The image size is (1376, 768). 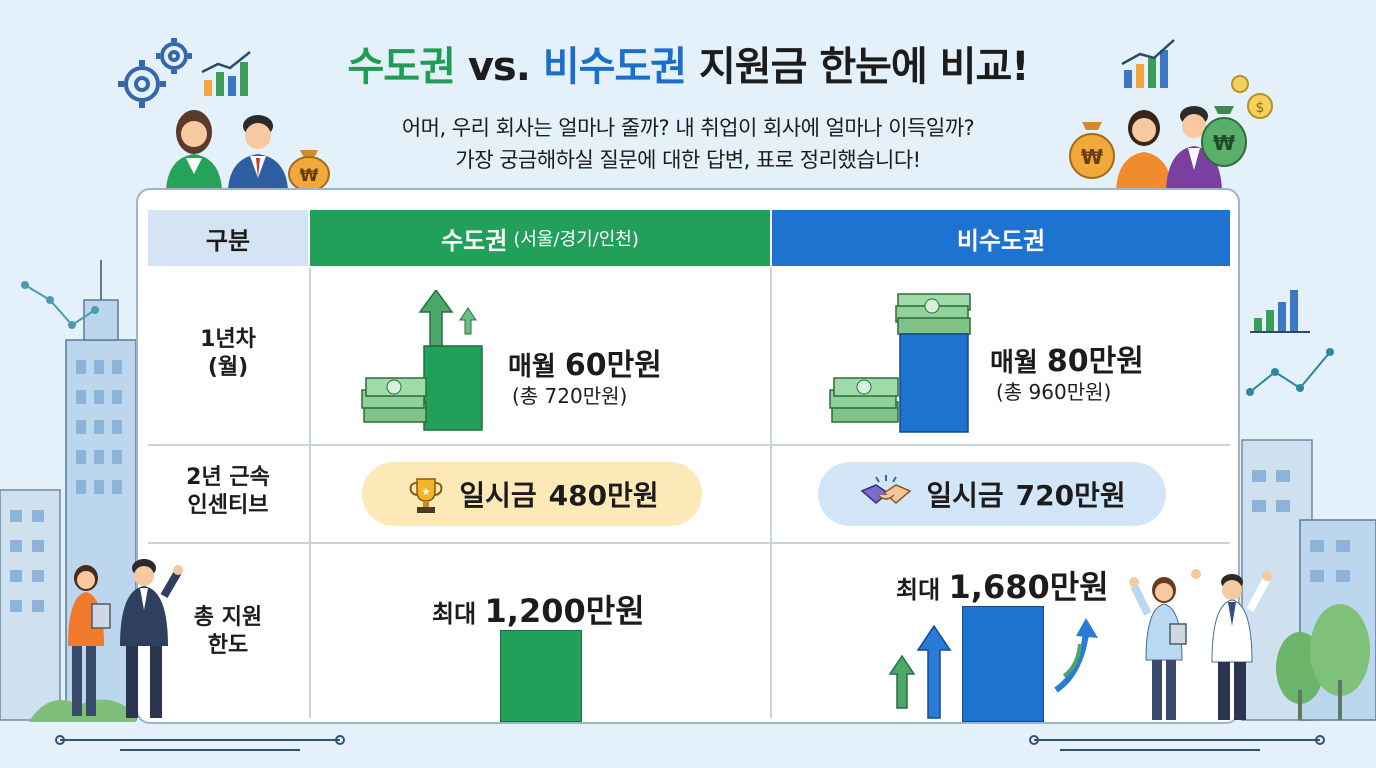 I want to click on noncapital-yearly-total: (총 960만원), so click(x=1054, y=392).